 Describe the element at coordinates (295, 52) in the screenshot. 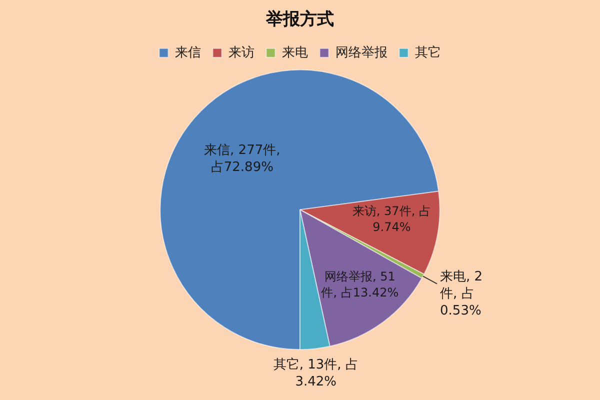

I see `legend-label: 来电` at that location.